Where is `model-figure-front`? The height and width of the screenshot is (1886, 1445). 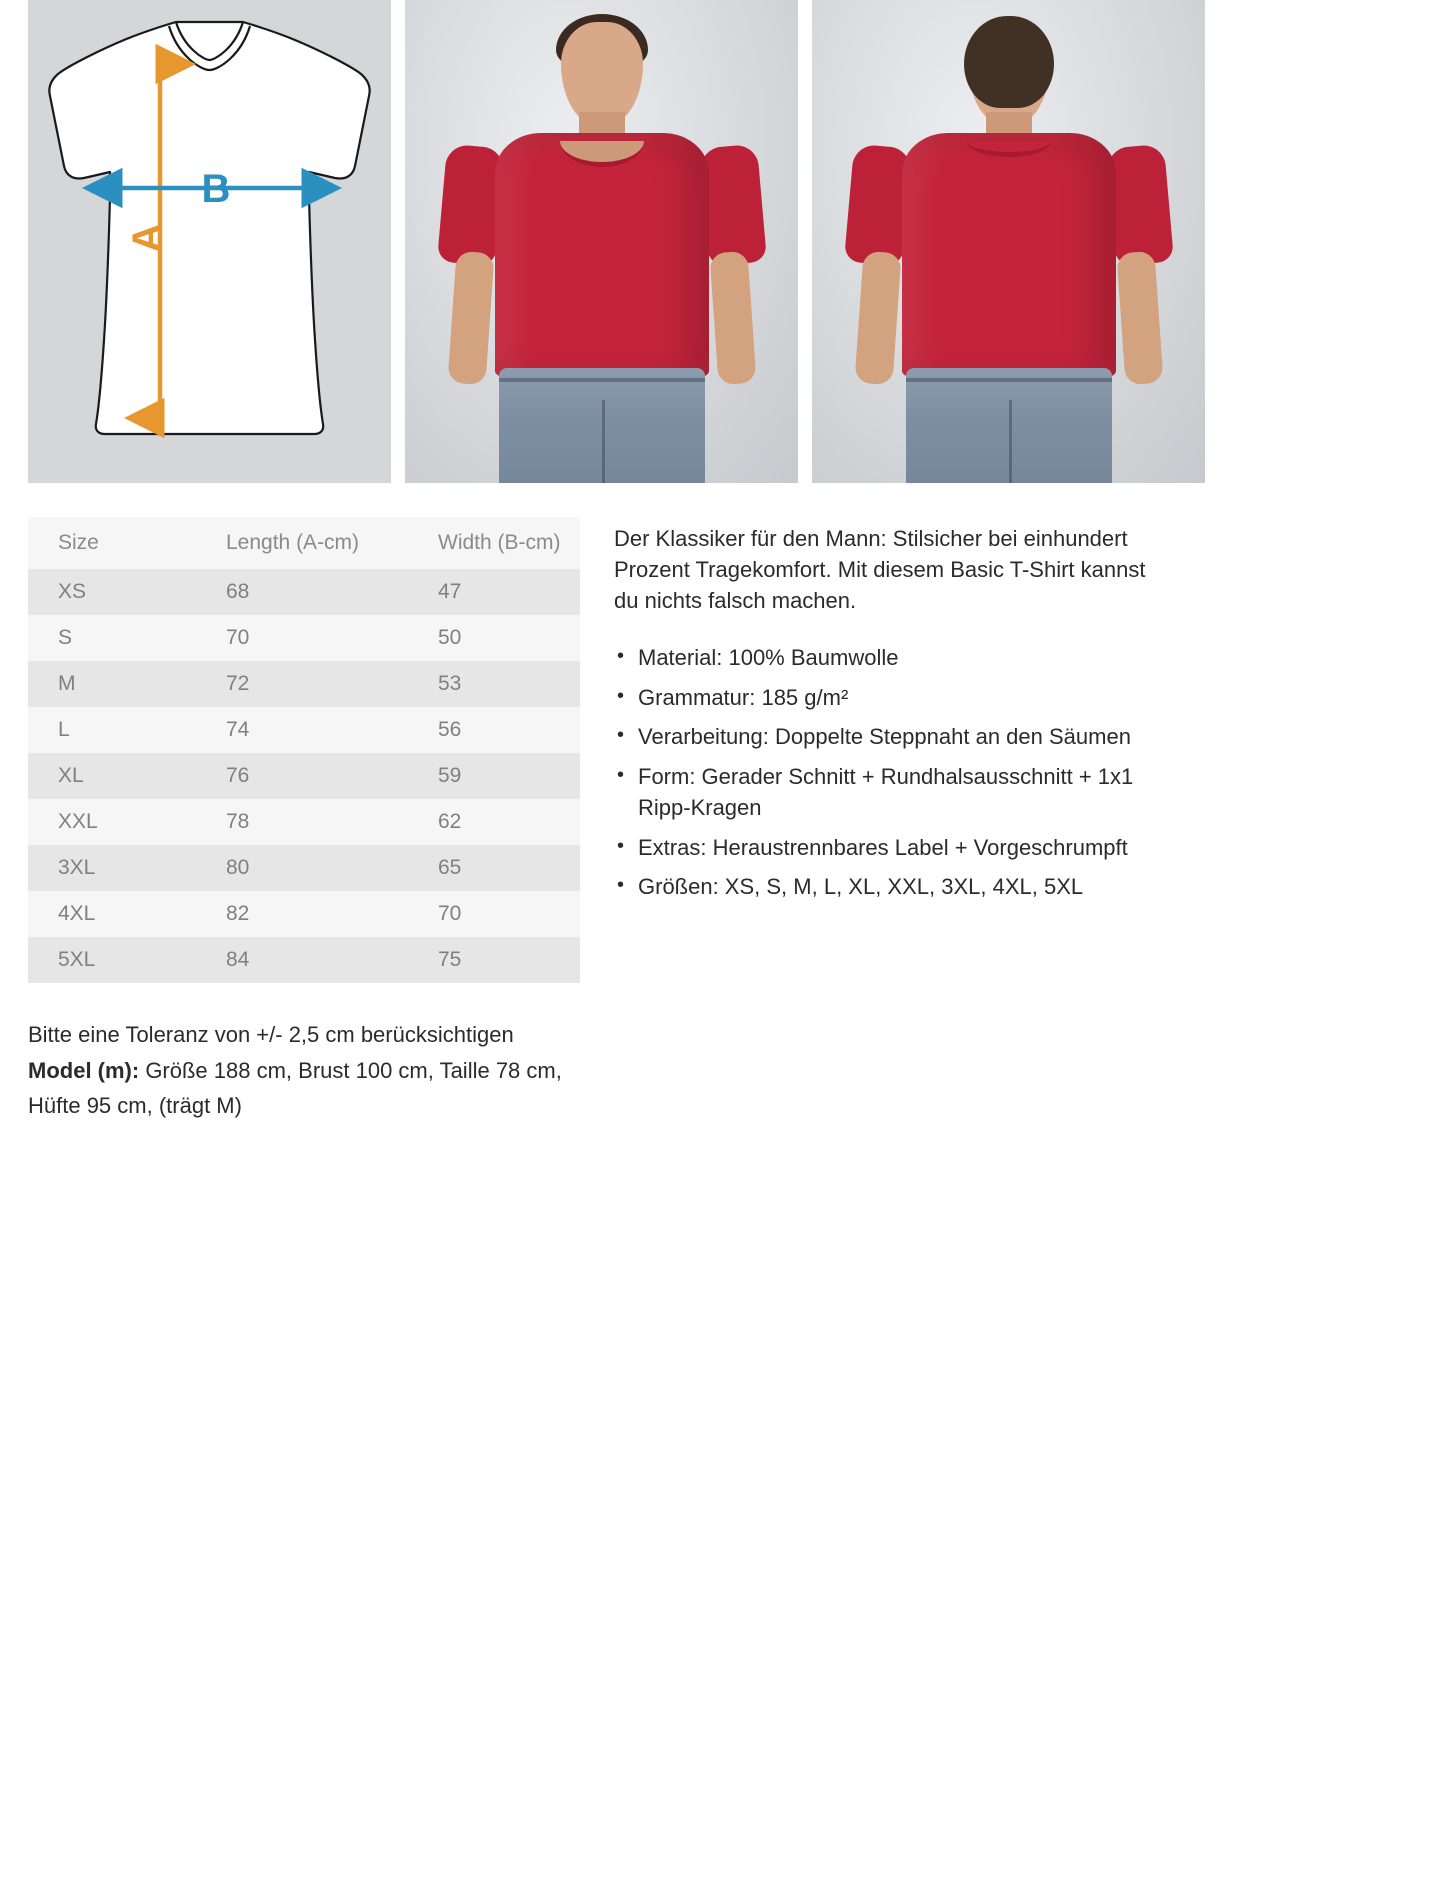
model-figure-front is located at coordinates (601, 241).